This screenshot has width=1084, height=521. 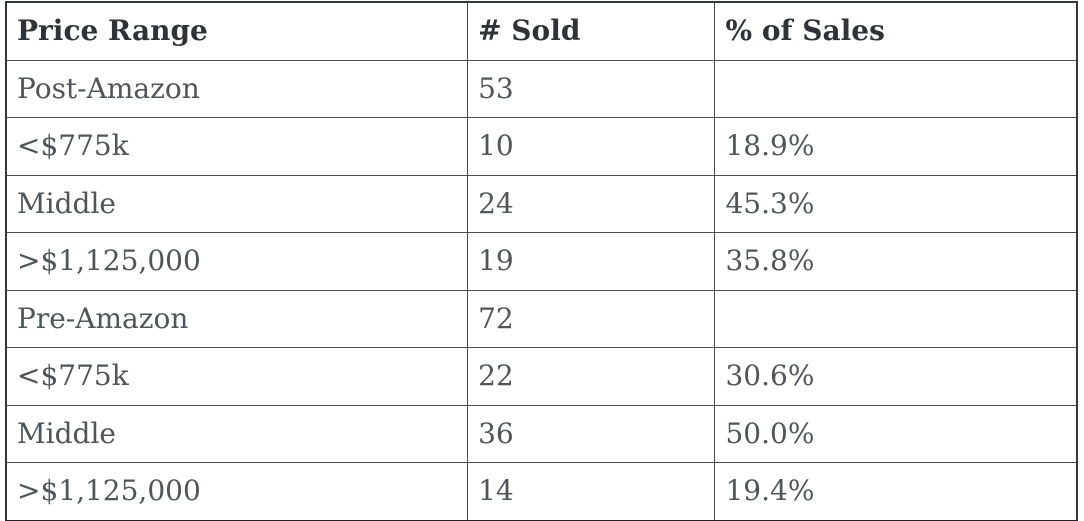 What do you see at coordinates (896, 146) in the screenshot?
I see `cell-pct-of-sales: 18.9%` at bounding box center [896, 146].